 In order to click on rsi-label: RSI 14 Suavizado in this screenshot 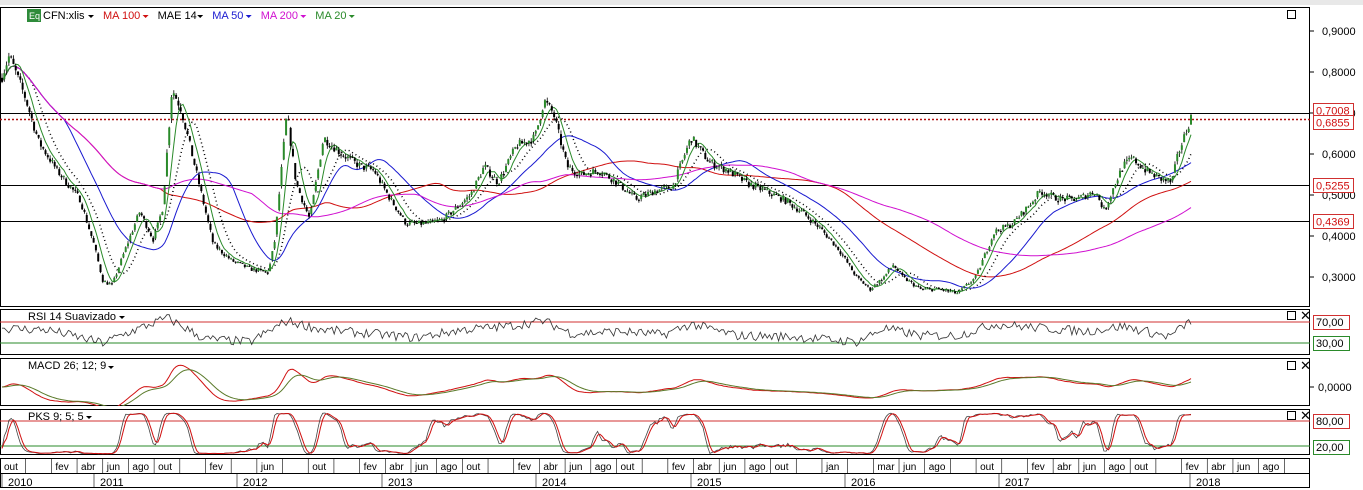, I will do `click(72, 317)`.